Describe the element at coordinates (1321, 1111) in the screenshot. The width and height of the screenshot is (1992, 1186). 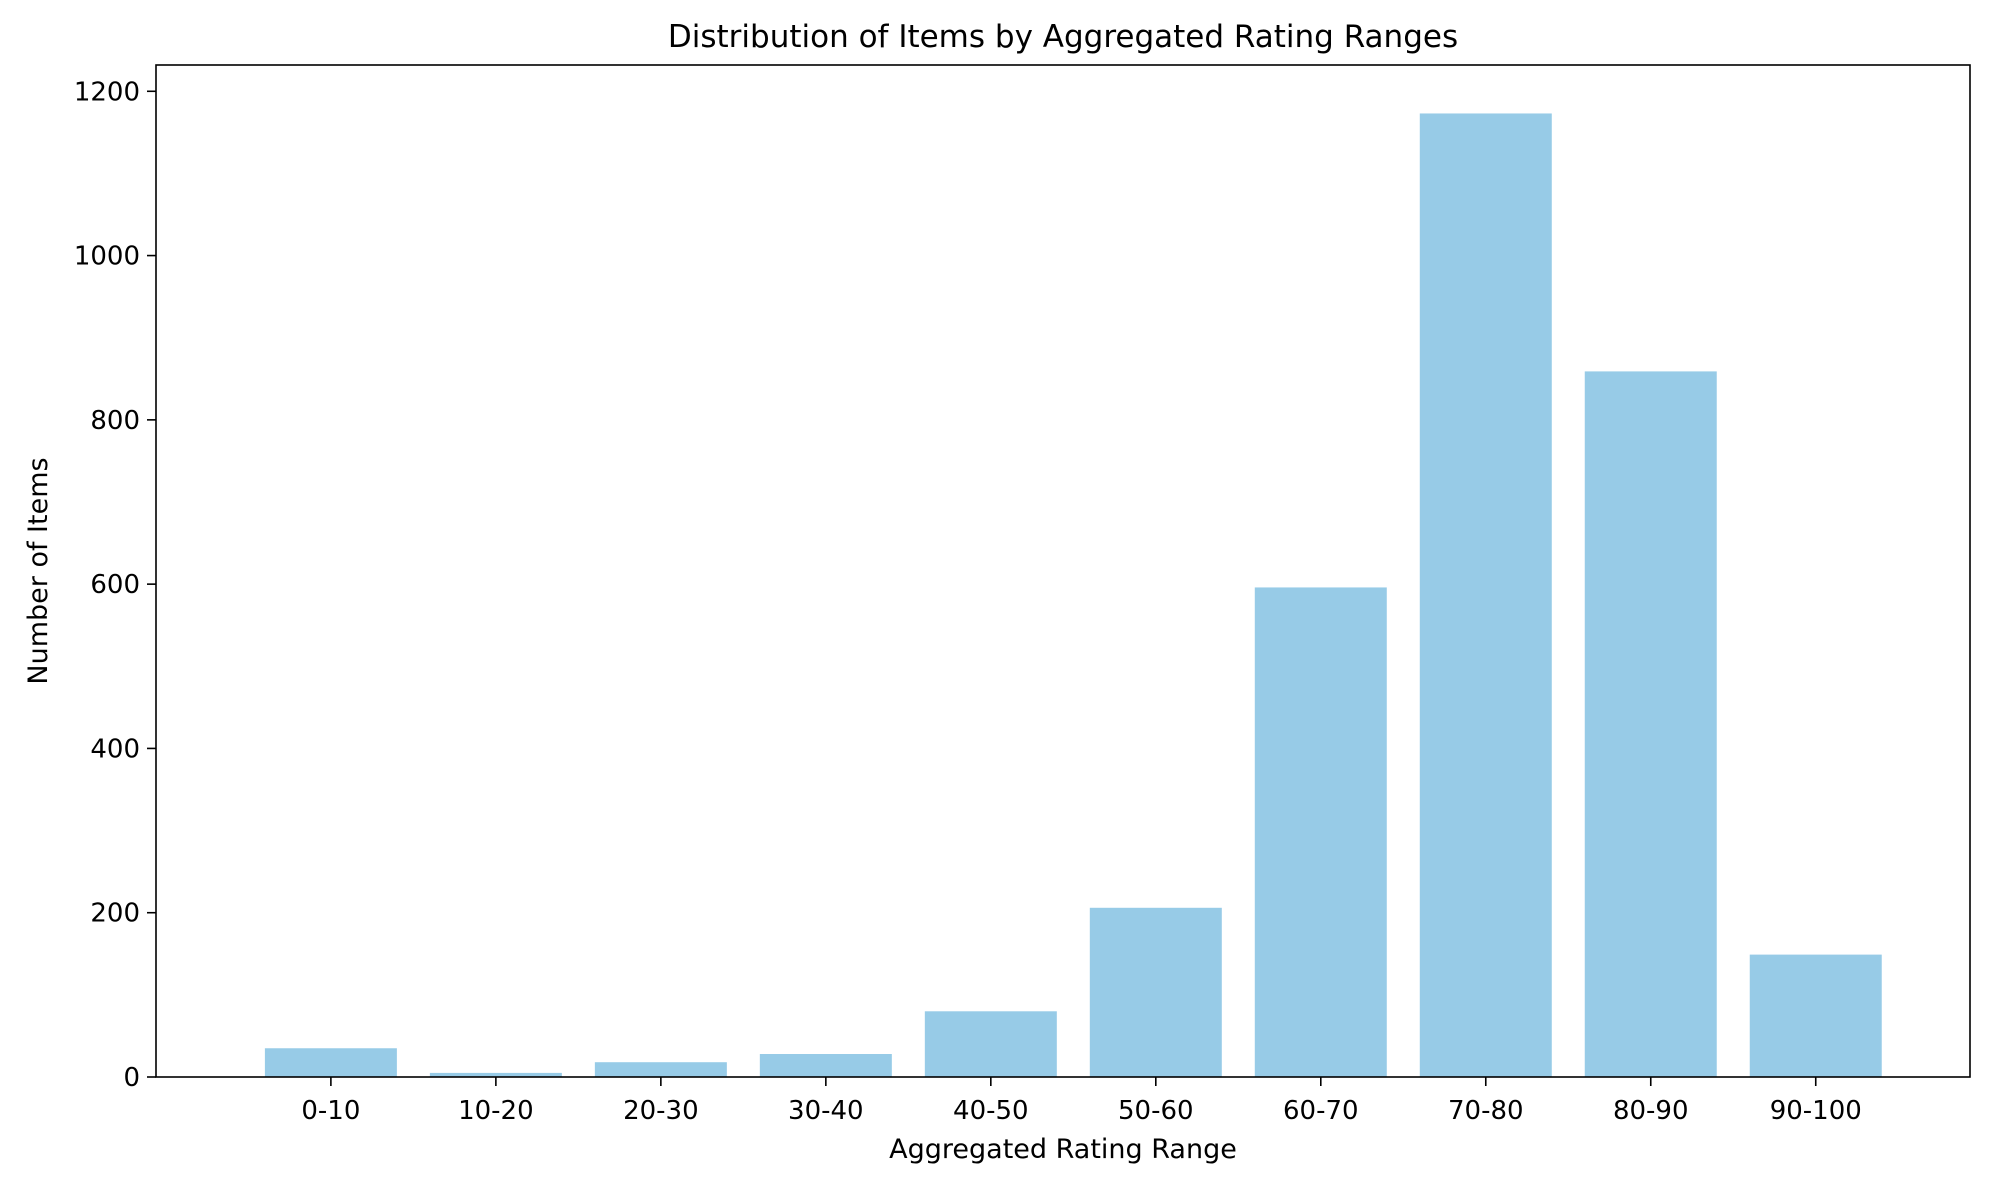
I see `x-tick-label: 60-70` at that location.